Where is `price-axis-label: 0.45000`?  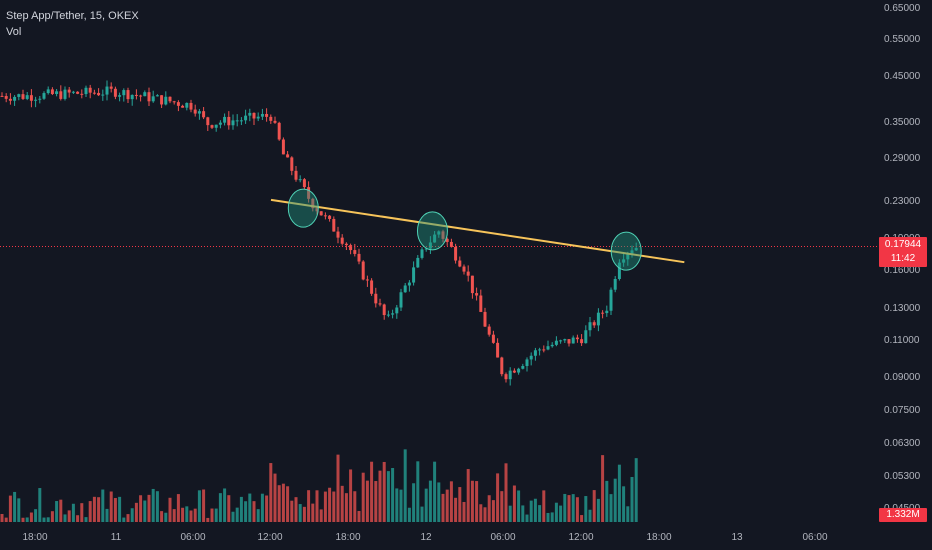 price-axis-label: 0.45000 is located at coordinates (902, 76).